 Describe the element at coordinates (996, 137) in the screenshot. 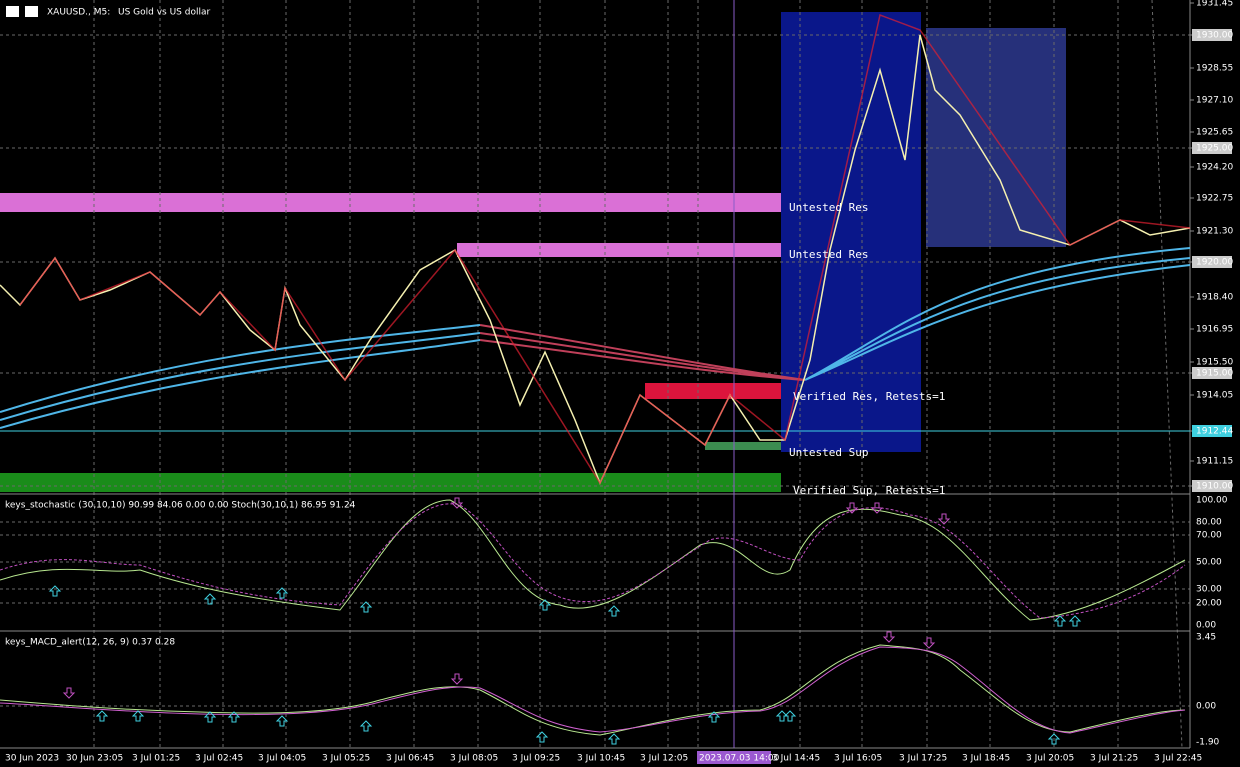

I see `zone-box` at that location.